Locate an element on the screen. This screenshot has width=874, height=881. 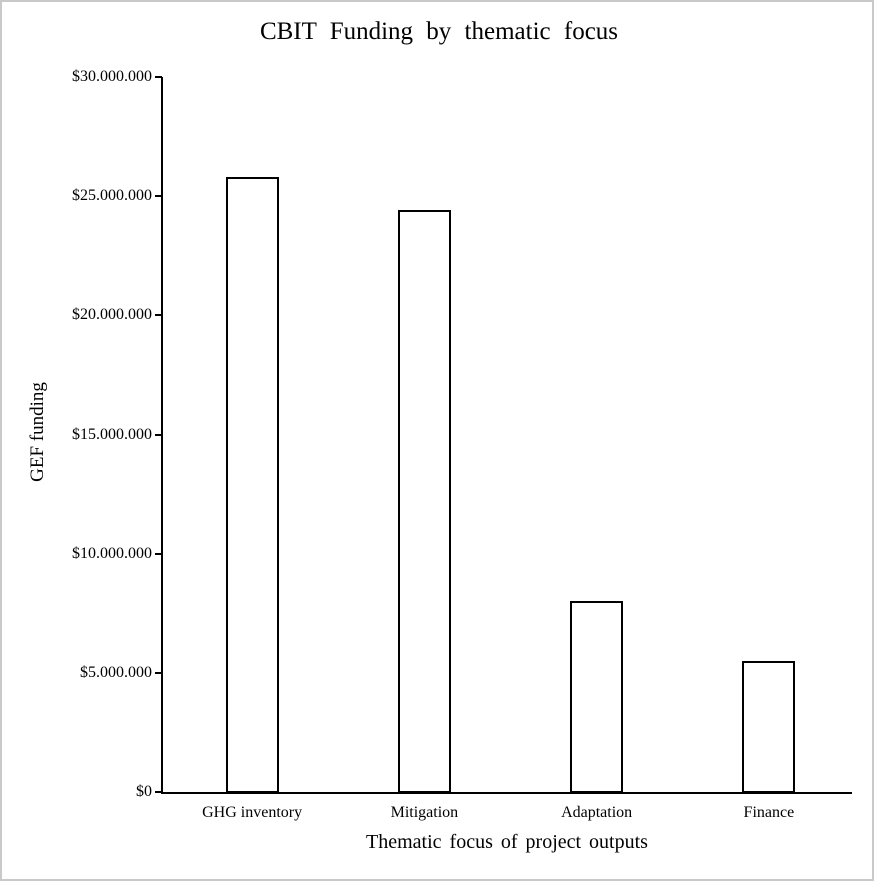
x-axis-category-label: Mitigation is located at coordinates (424, 812).